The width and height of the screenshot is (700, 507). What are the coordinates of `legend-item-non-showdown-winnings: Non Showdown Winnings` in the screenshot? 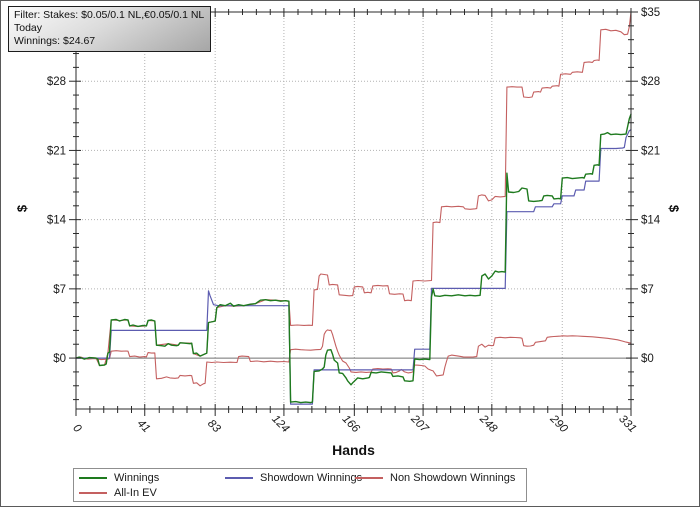 It's located at (438, 478).